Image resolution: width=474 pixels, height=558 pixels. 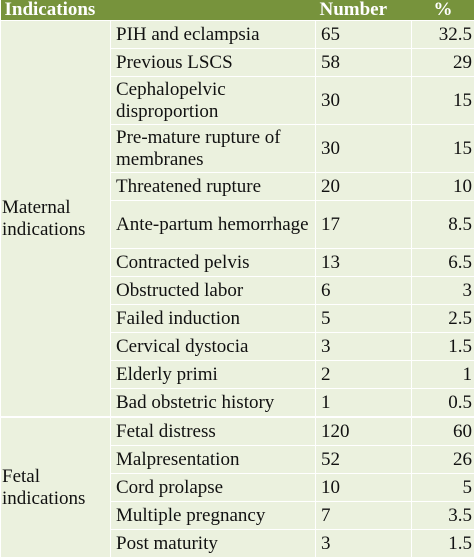 I want to click on number-cell: 65, so click(x=364, y=35).